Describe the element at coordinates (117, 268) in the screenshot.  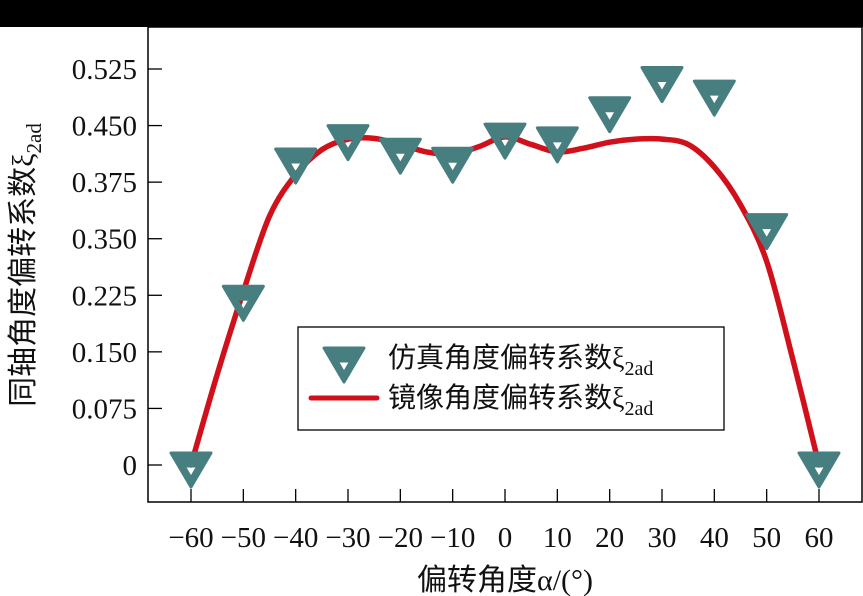
I see `y-axis-ticks: 0 0.075 0.150 0.225 0.350 0.375 0.450 0.525` at that location.